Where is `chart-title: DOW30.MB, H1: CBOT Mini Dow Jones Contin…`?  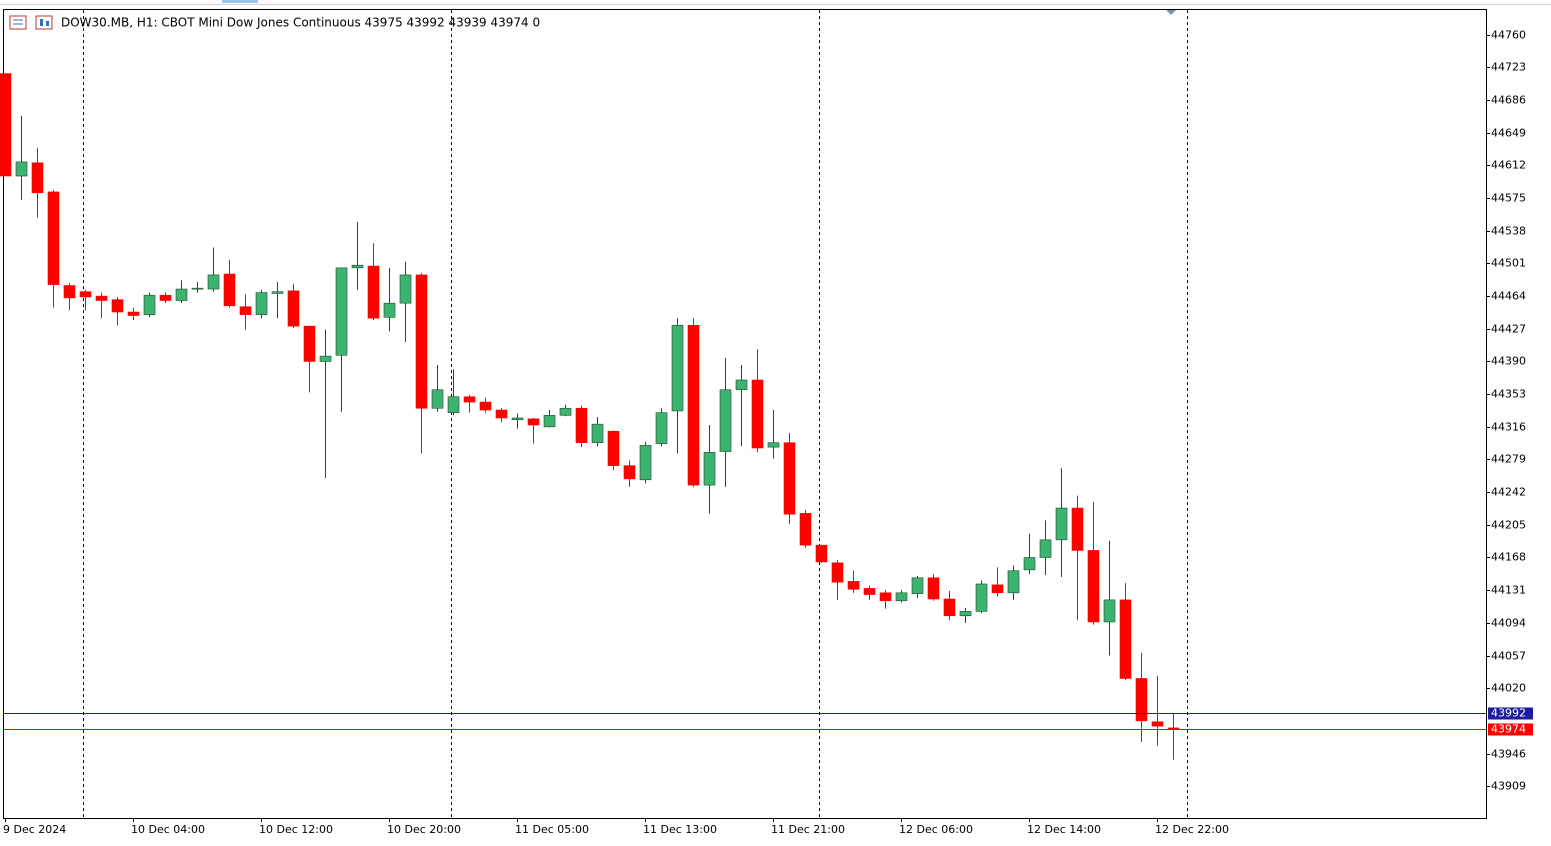
chart-title: DOW30.MB, H1: CBOT Mini Dow Jones Contin… is located at coordinates (300, 23).